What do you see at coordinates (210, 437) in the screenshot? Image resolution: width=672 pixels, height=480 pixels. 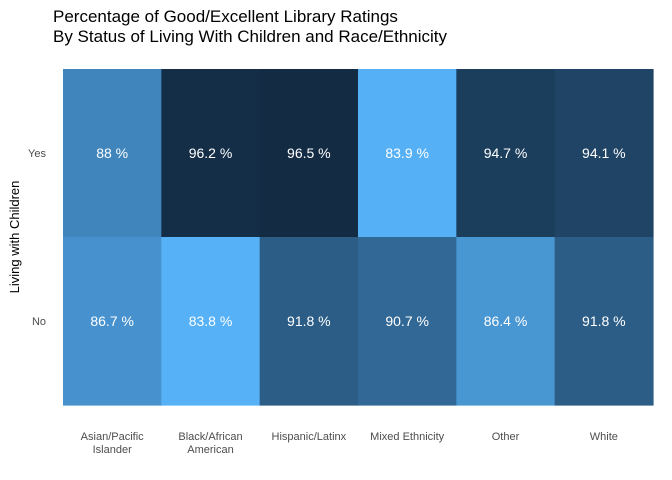 I see `x-tick-label: Black/African` at bounding box center [210, 437].